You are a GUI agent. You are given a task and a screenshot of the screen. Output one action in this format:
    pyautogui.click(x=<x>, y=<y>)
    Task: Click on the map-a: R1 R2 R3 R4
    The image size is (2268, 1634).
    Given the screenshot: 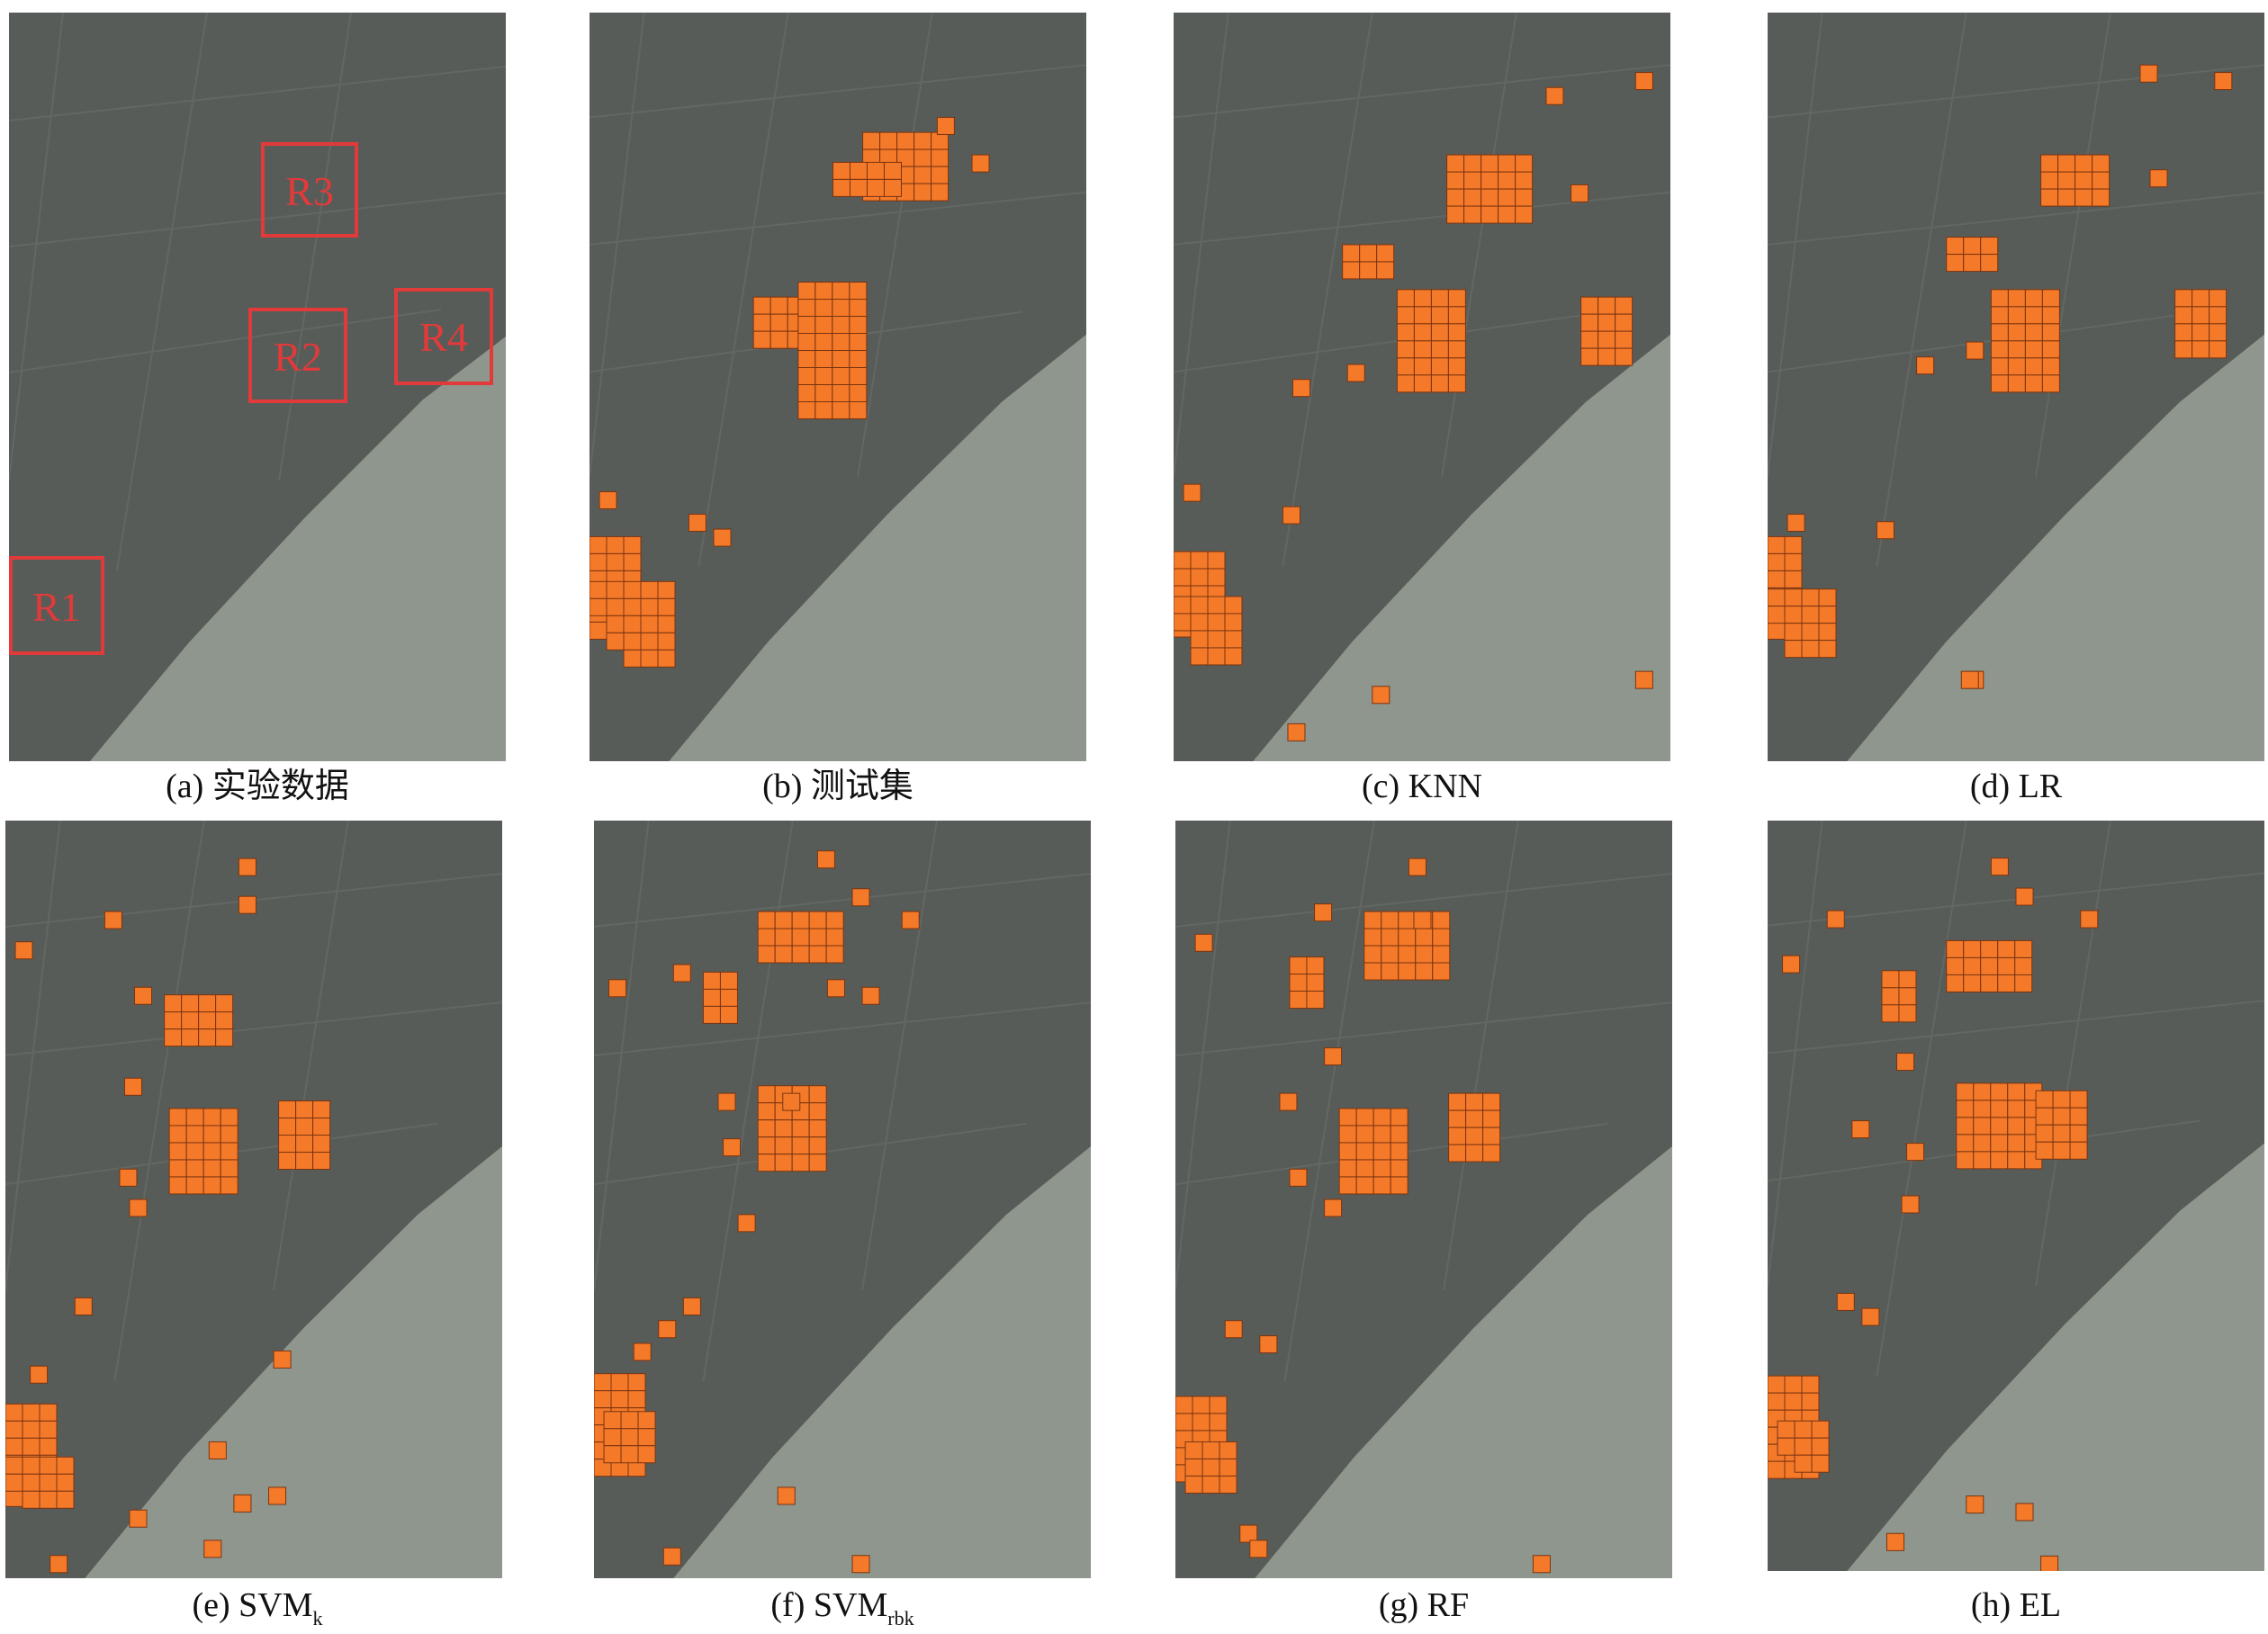 What is the action you would take?
    pyautogui.click(x=258, y=387)
    